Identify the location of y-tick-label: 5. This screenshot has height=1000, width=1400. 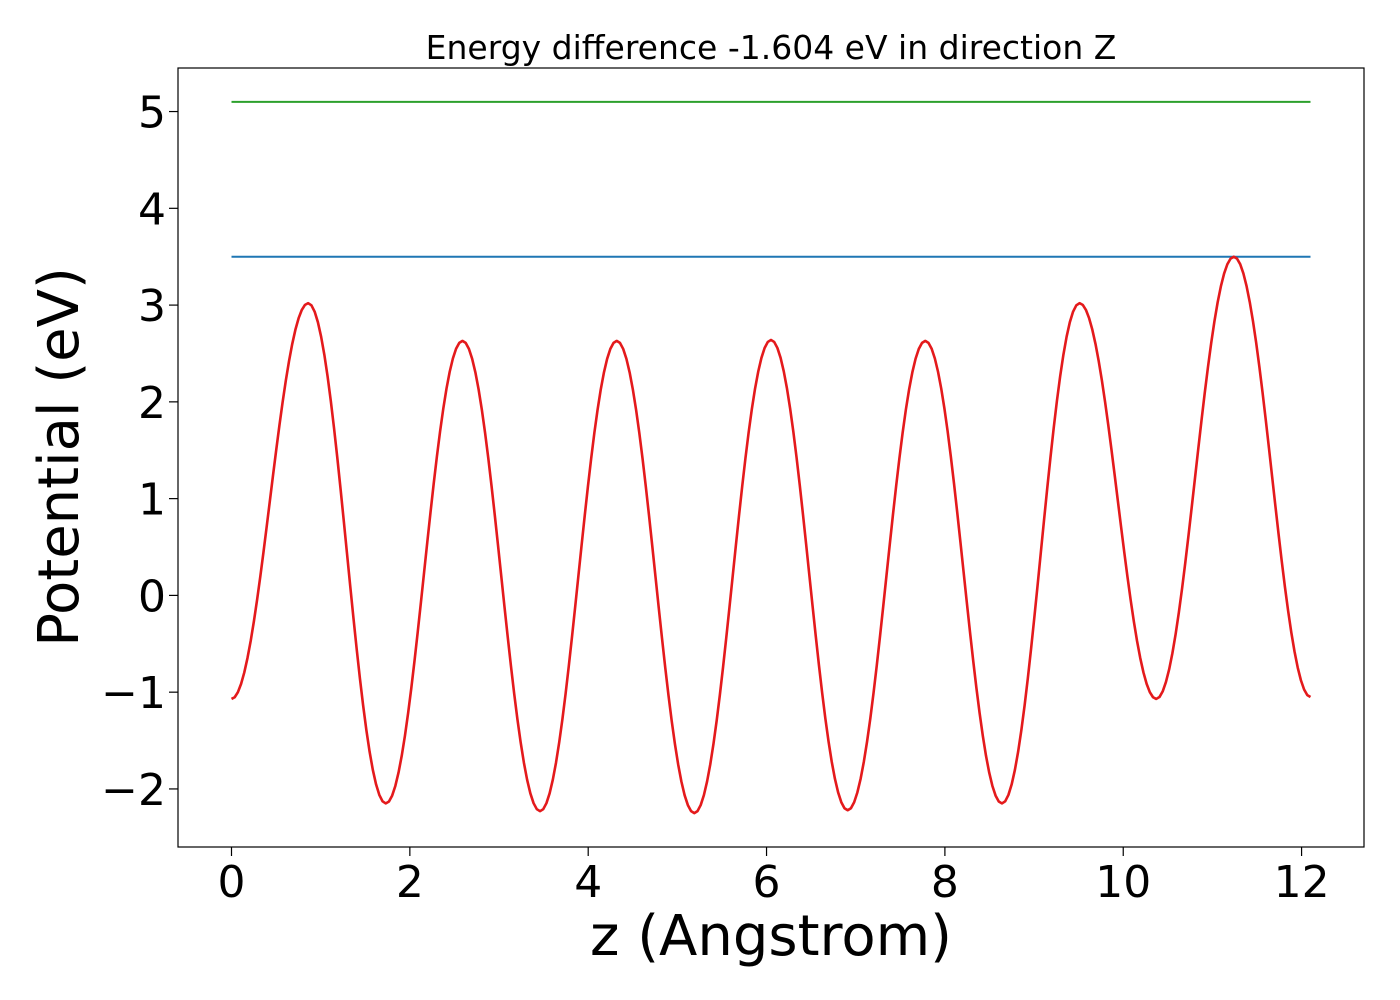
(152, 113).